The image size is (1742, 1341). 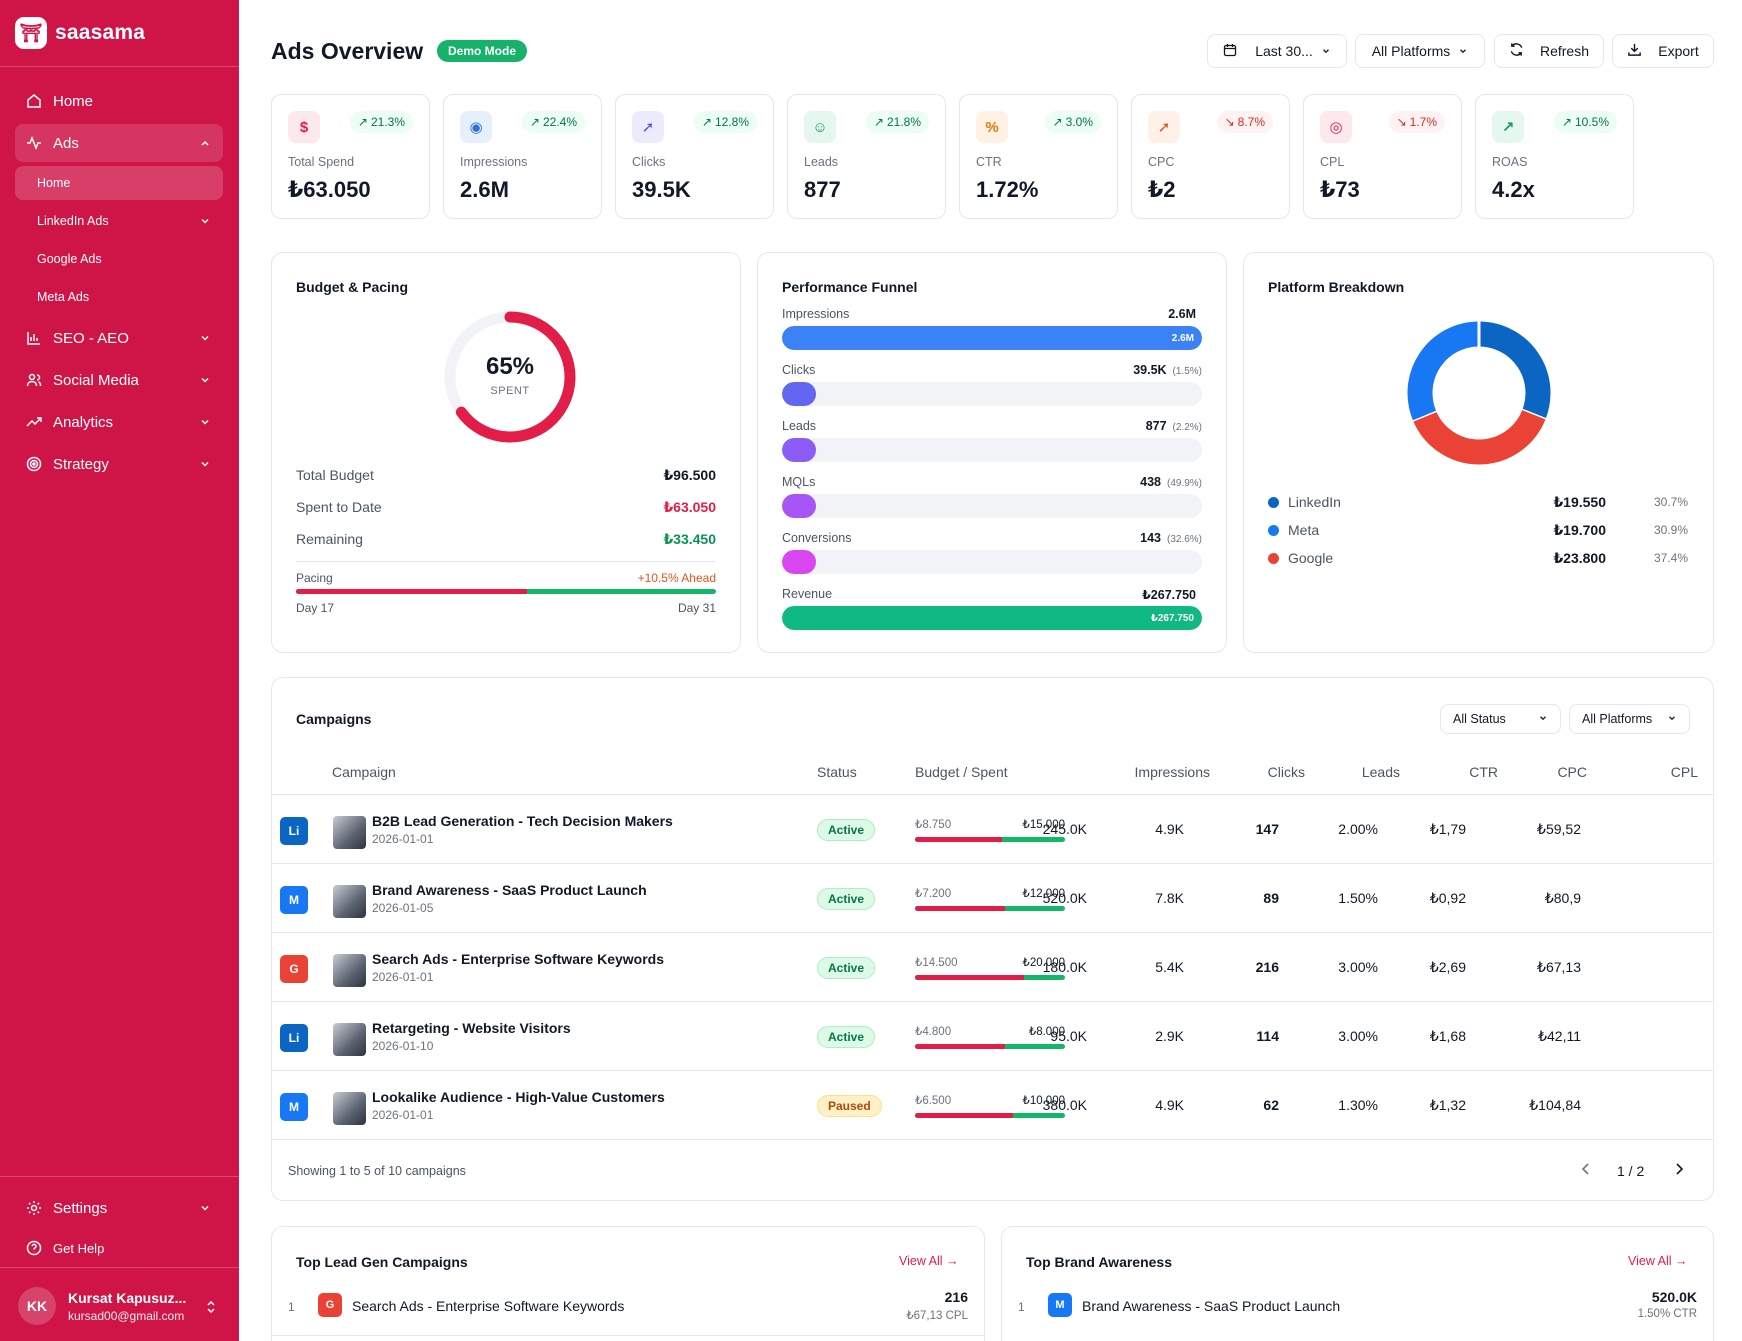 What do you see at coordinates (1579, 502) in the screenshot?
I see `legend-value: ₺19.550` at bounding box center [1579, 502].